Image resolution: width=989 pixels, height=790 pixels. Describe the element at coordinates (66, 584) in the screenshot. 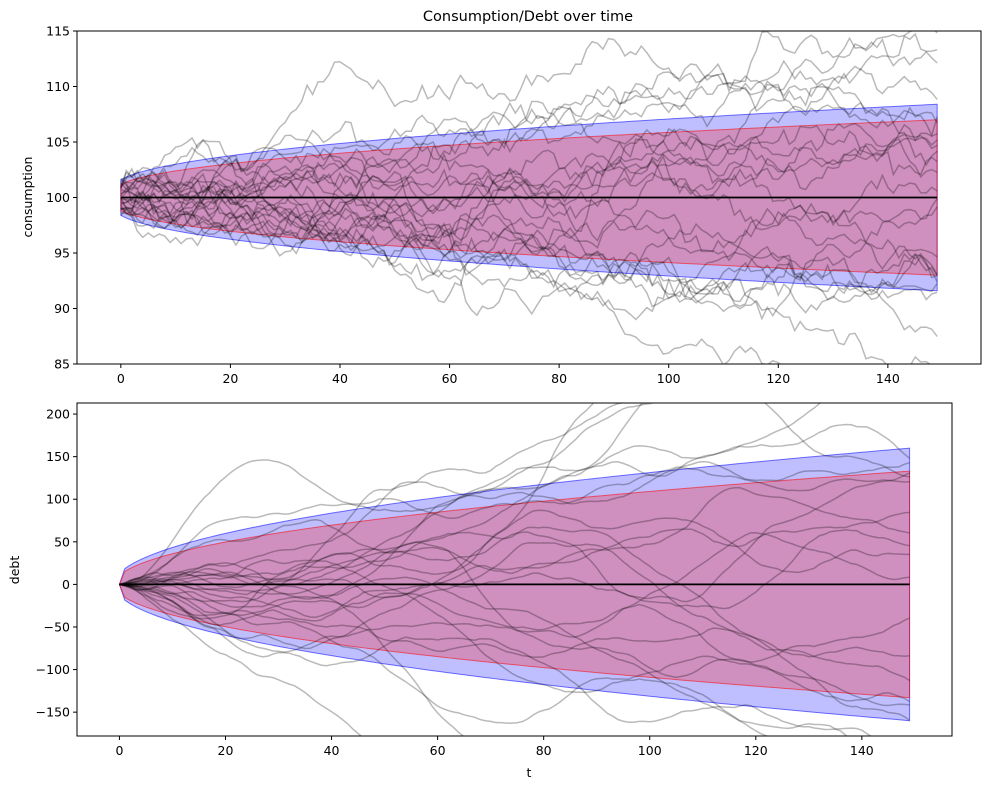

I see `y-tick-label: 0` at that location.